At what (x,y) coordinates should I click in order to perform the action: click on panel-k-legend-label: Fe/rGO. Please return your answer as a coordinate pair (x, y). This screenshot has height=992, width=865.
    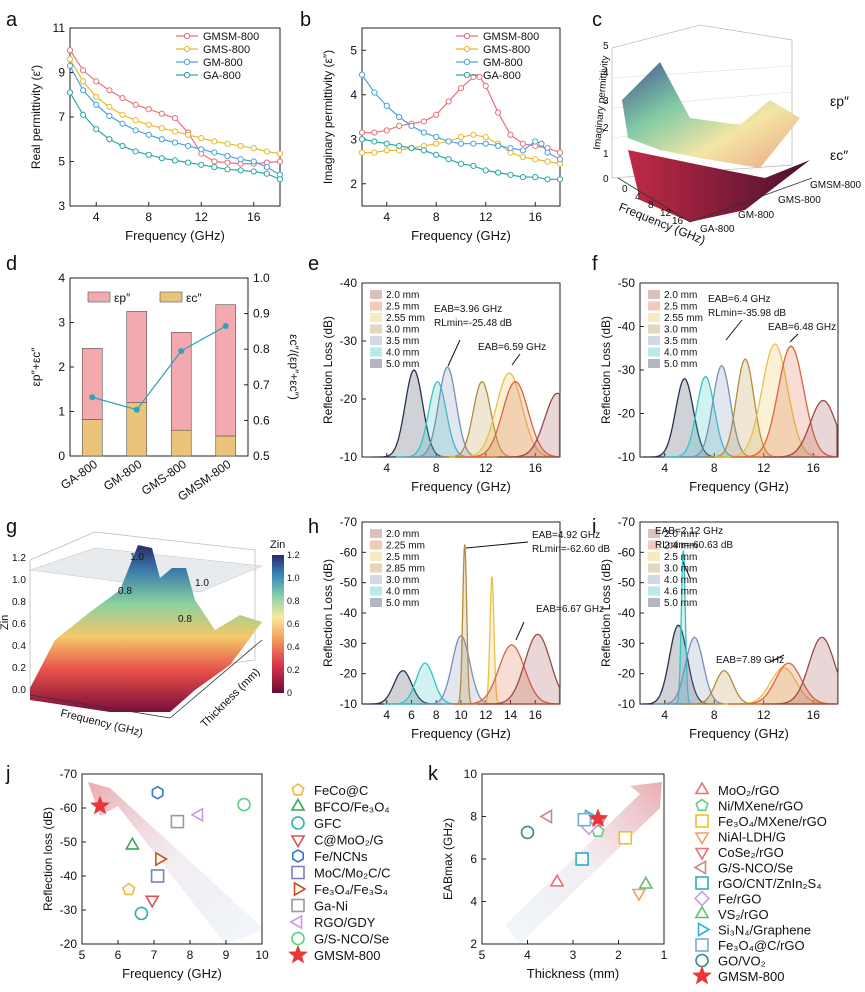
    Looking at the image, I should click on (739, 899).